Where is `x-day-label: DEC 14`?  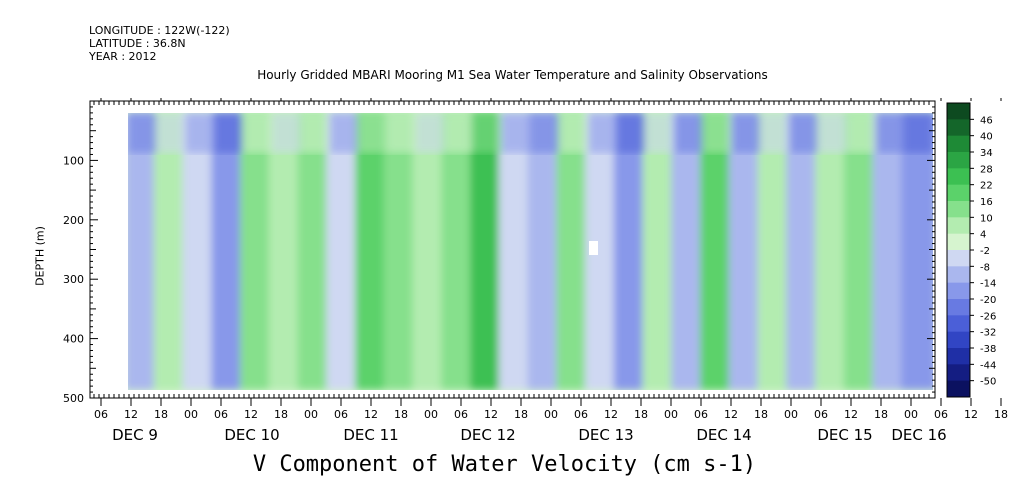
x-day-label: DEC 14 is located at coordinates (723, 435).